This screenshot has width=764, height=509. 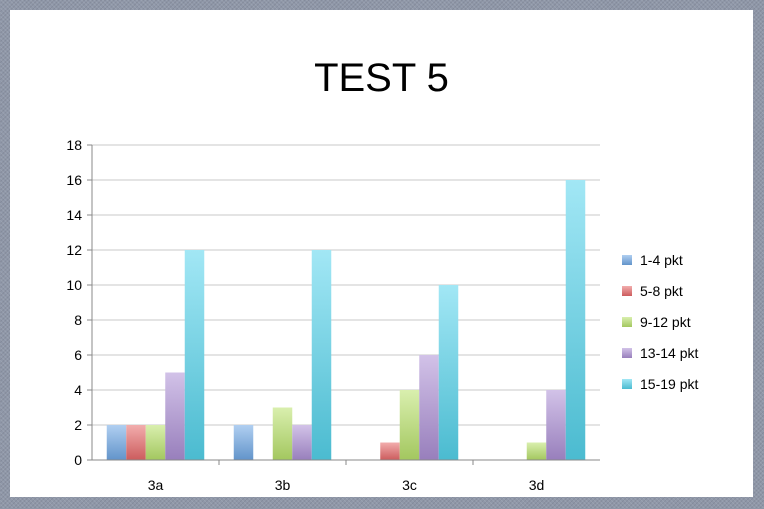 What do you see at coordinates (302, 442) in the screenshot?
I see `bar-3b-13-14-pkt` at bounding box center [302, 442].